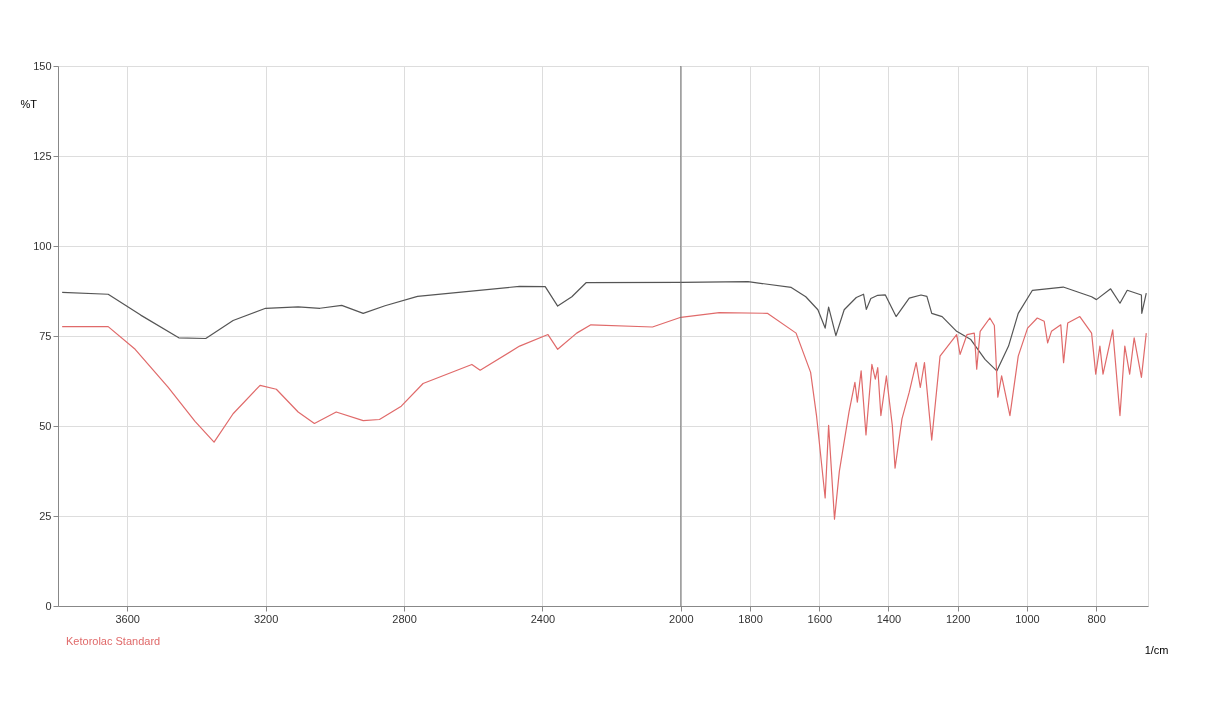  I want to click on x-tick-label: 3600, so click(127, 618).